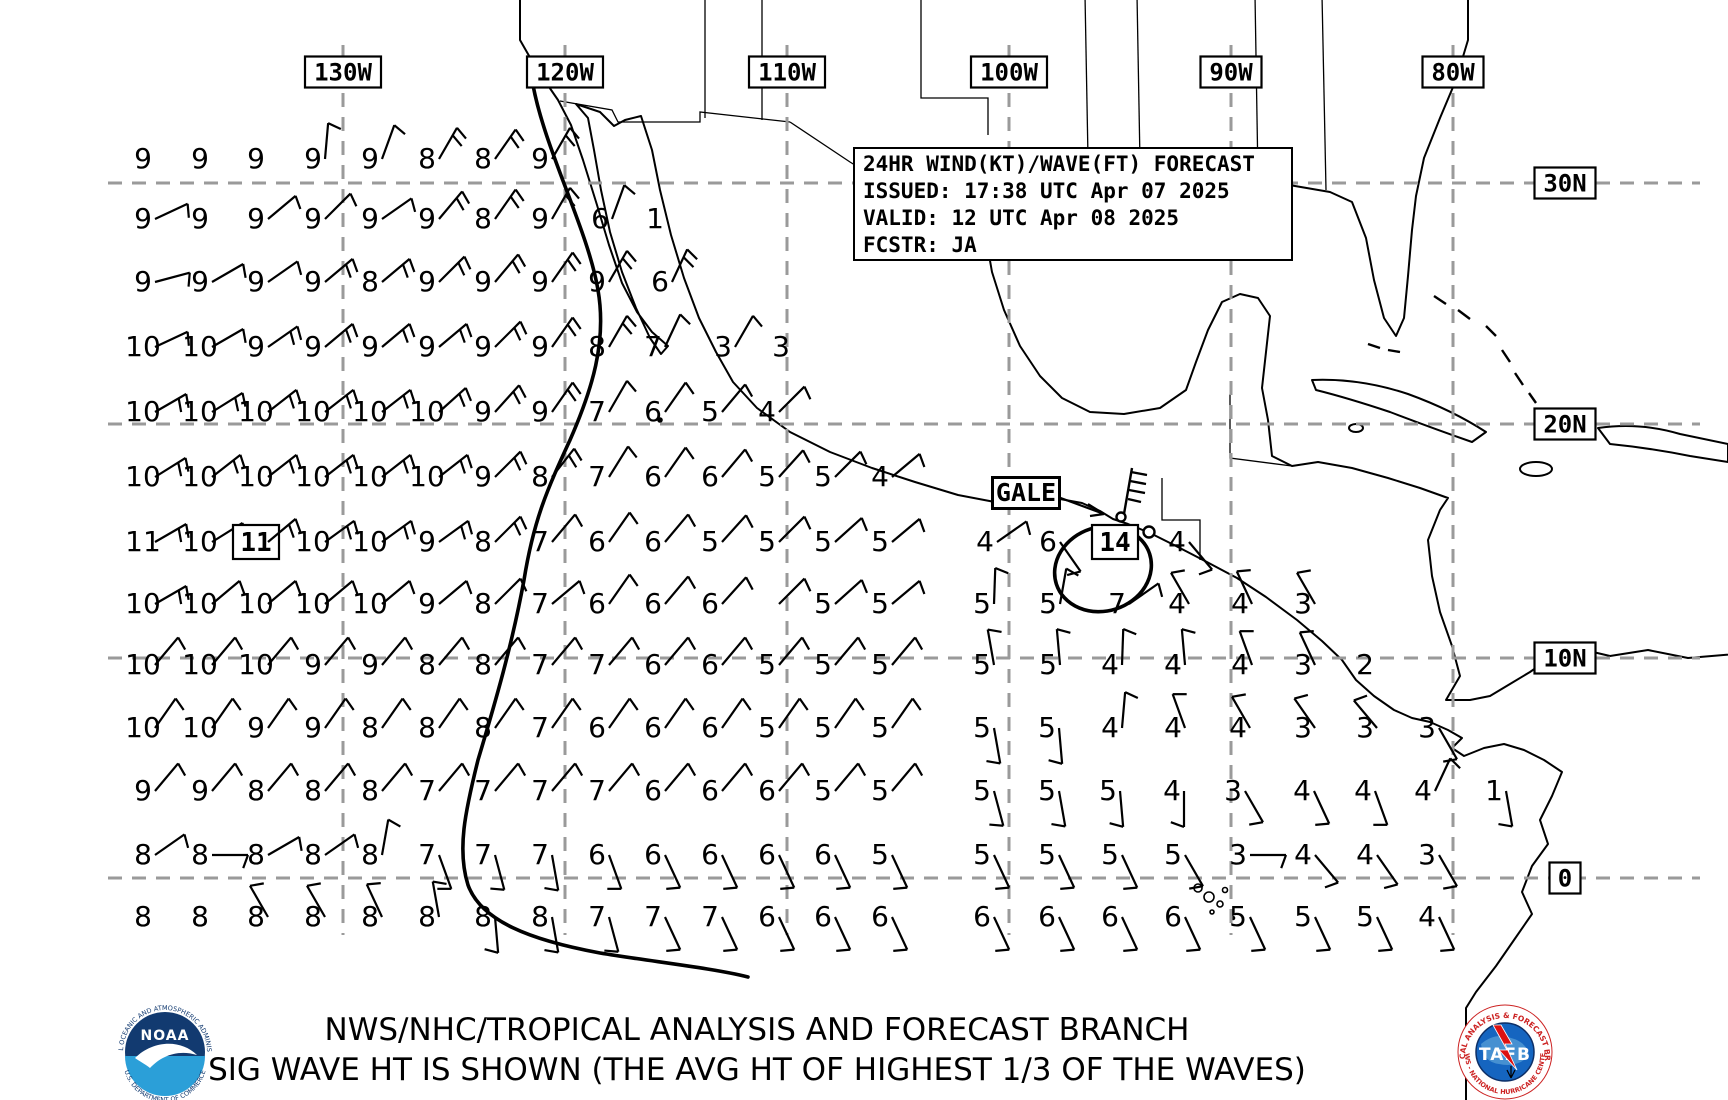  What do you see at coordinates (1662, 444) in the screenshot?
I see `hispaniola-coastline` at bounding box center [1662, 444].